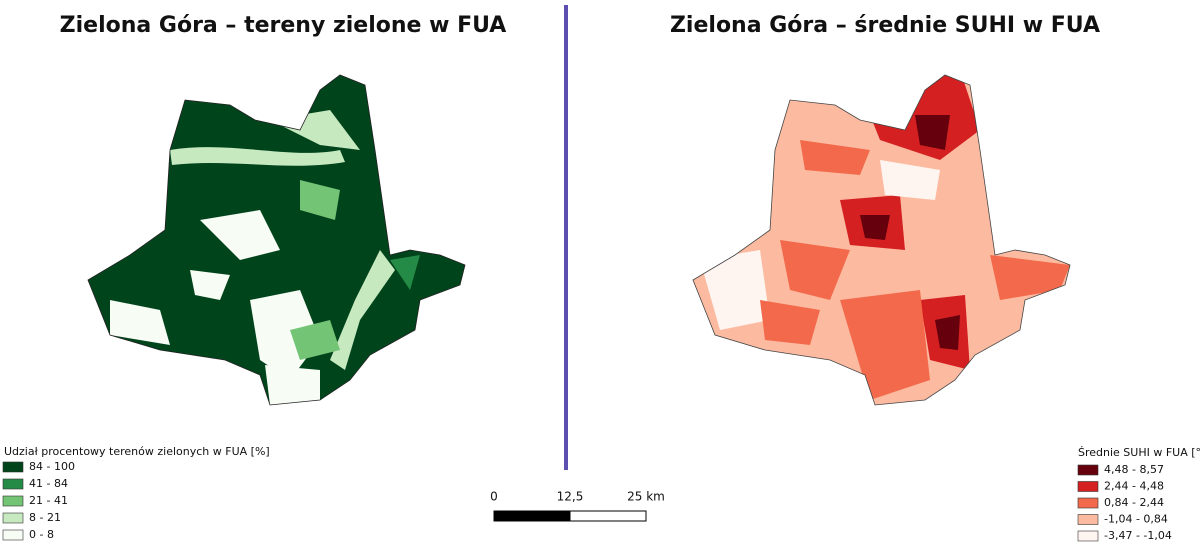  I want to click on map-title: Zielona Góra – tereny zielone w FUA, so click(283, 25).